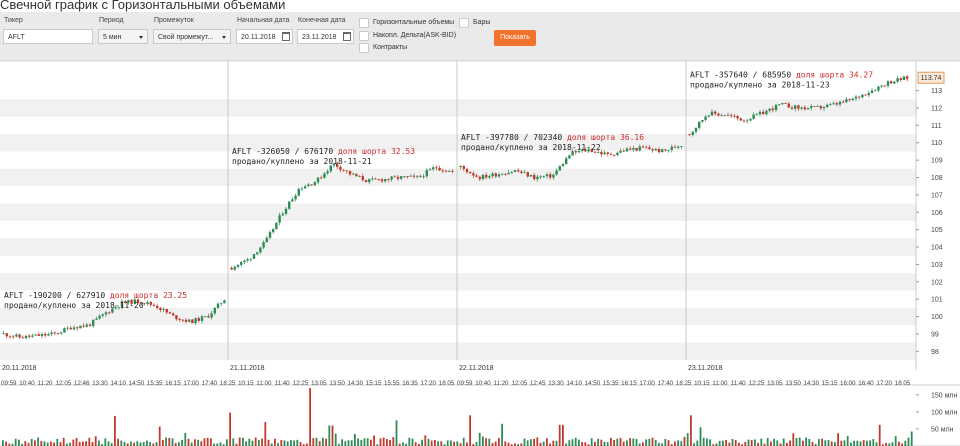 The width and height of the screenshot is (960, 446). What do you see at coordinates (364, 48) in the screenshot?
I see `contracts-checkbox` at bounding box center [364, 48].